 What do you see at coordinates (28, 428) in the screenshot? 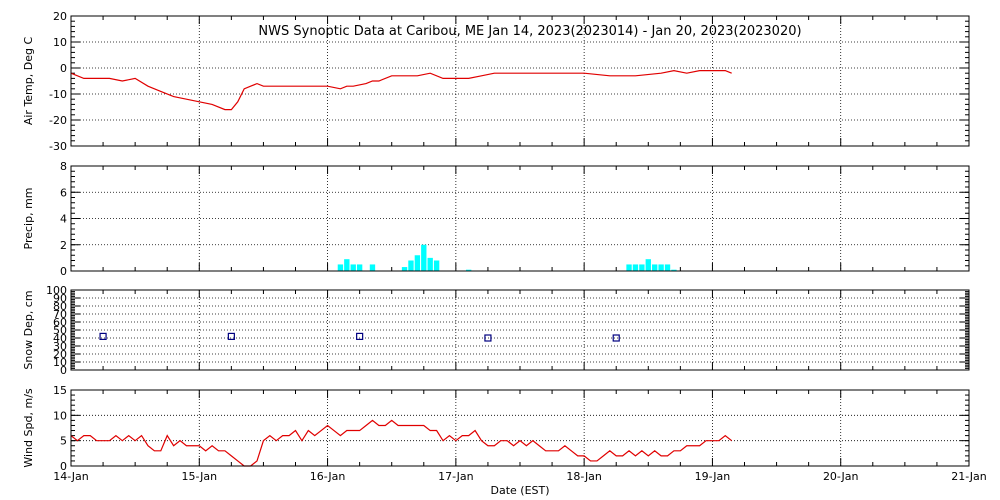
I see `wind-speed-y-axis-label: Wind Spd, m/s` at bounding box center [28, 428].